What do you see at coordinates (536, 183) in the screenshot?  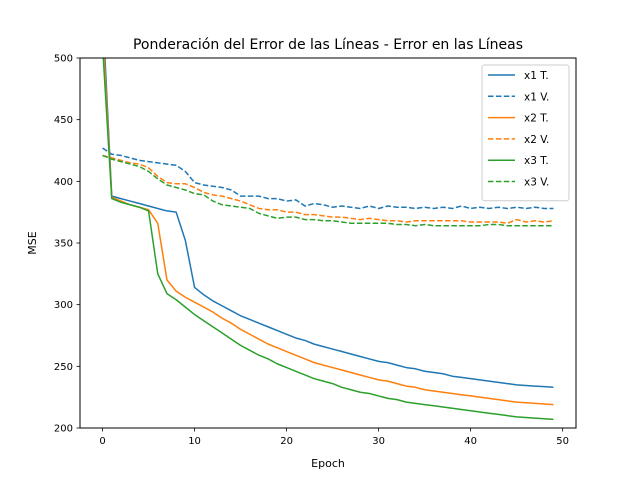 I see `legend-label: x3 V.` at bounding box center [536, 183].